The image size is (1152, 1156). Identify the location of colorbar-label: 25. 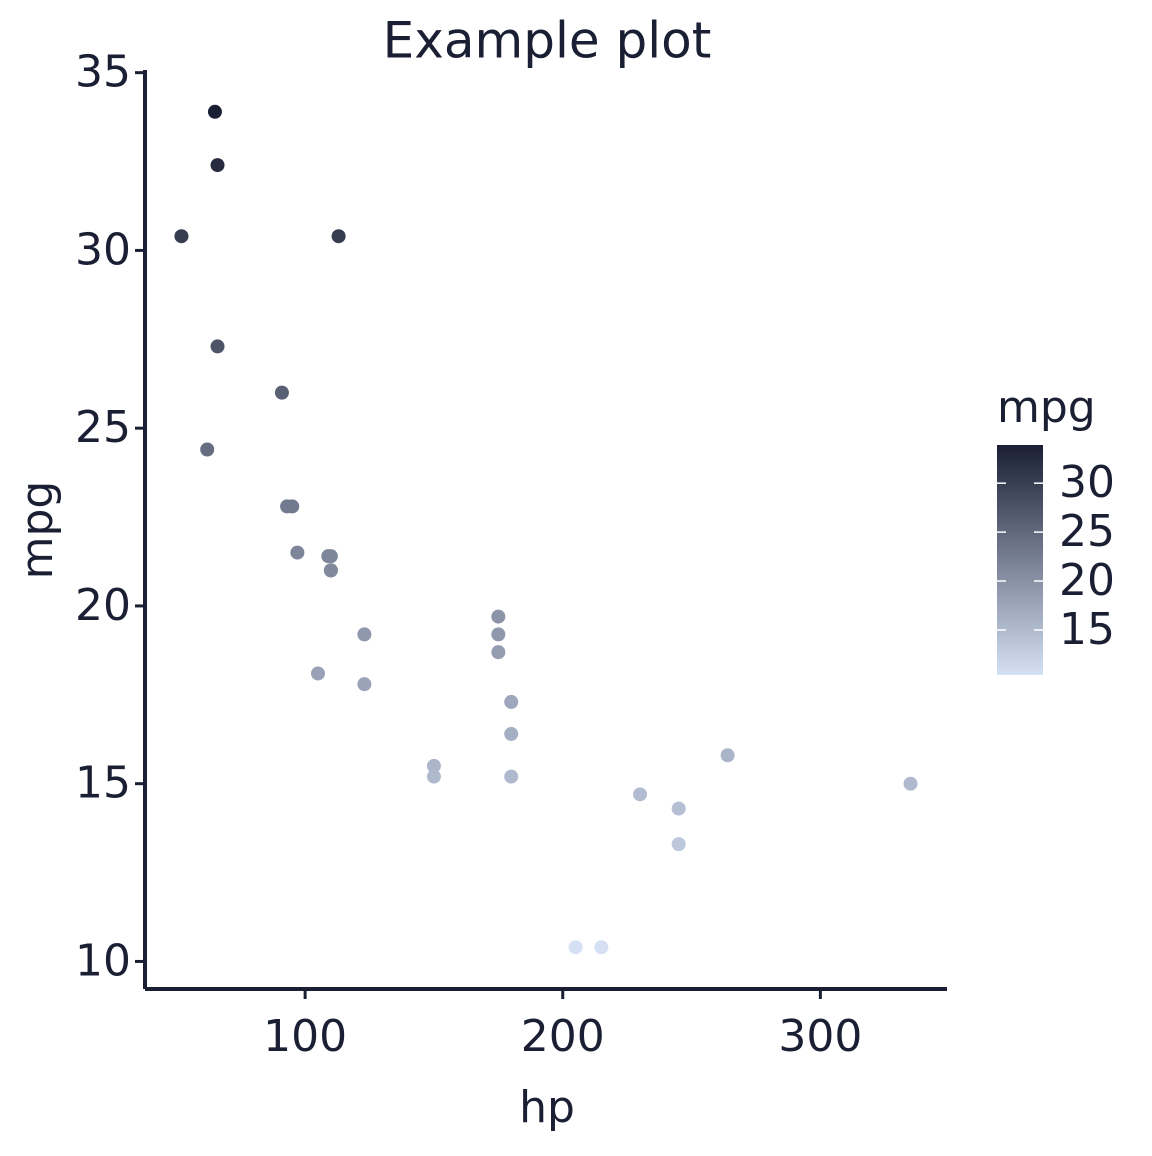
(1087, 531).